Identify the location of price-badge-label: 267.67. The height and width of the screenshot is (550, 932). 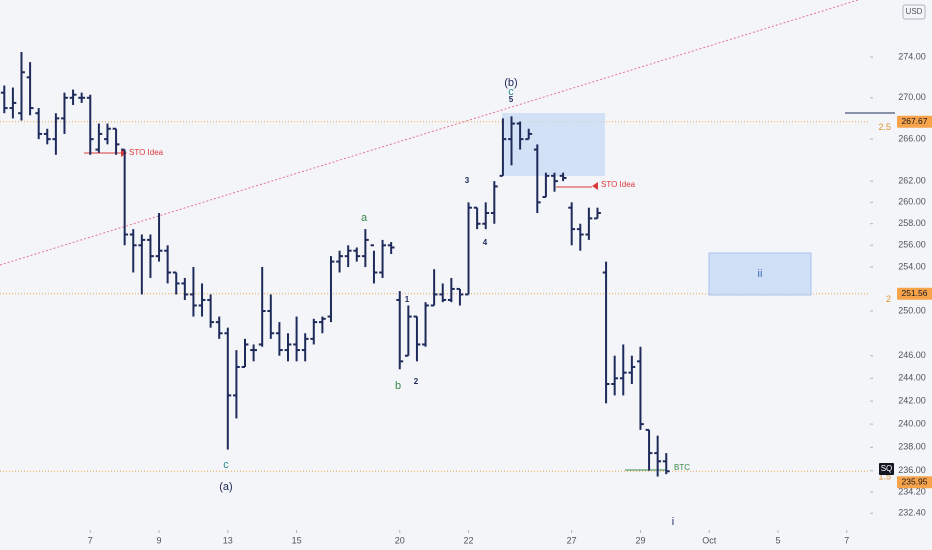
(915, 121).